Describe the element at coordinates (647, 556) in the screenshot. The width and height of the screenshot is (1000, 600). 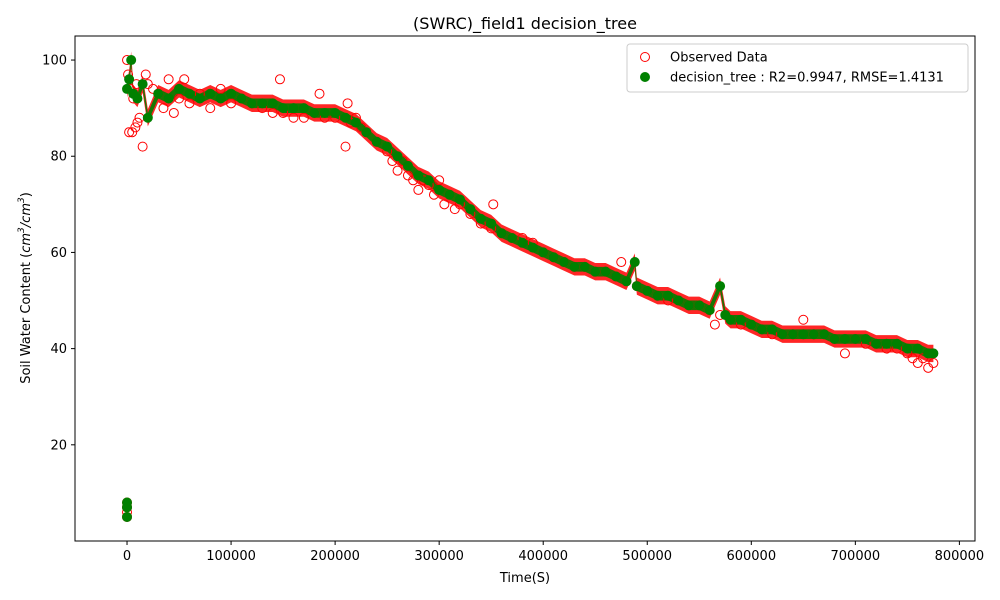
I see `x-tick-label: 500000` at that location.